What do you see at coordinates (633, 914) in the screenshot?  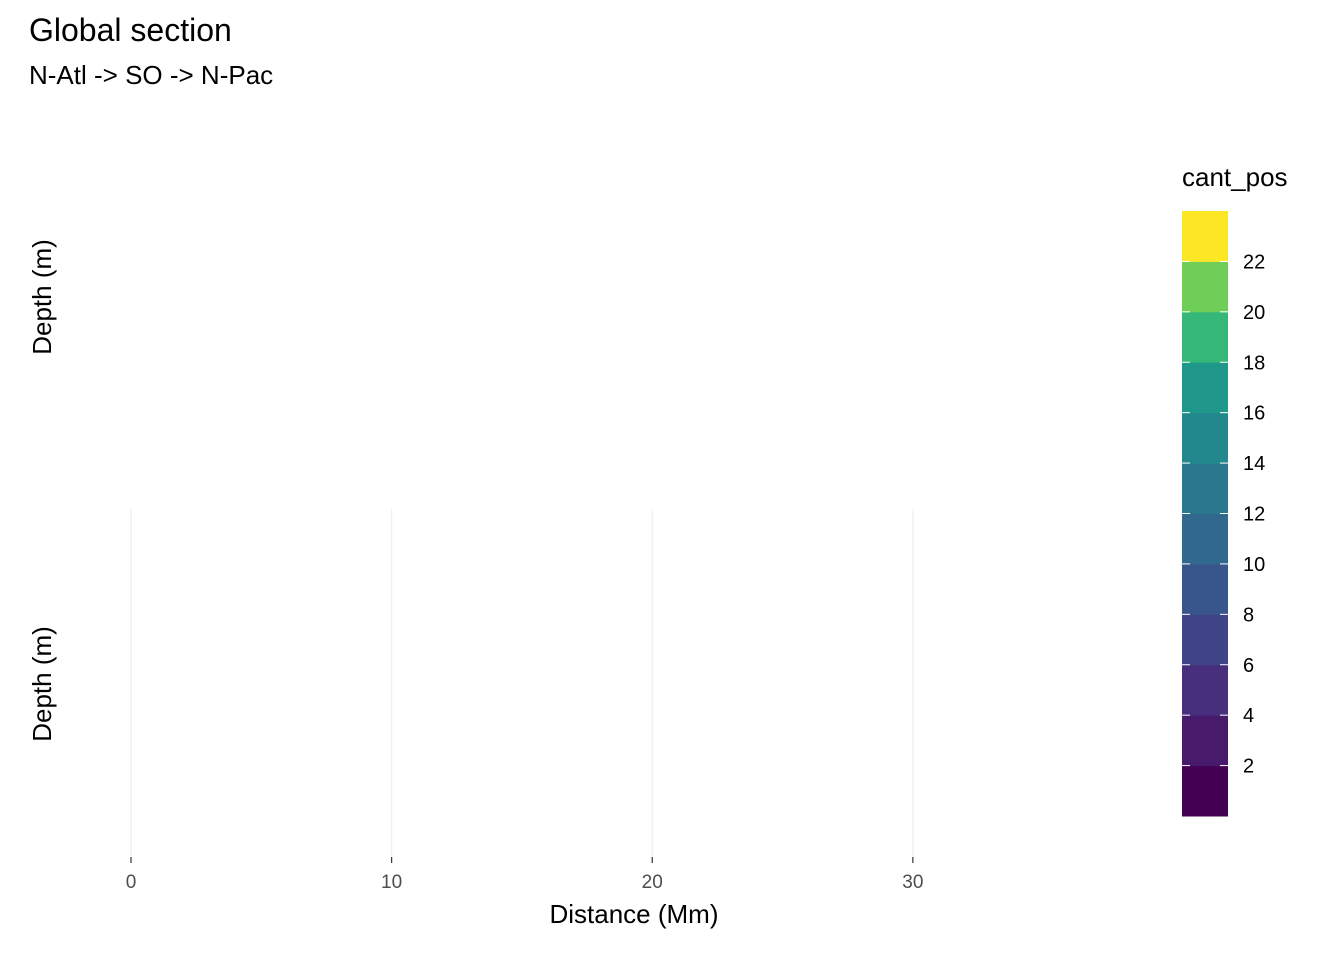 I see `x-axis-title: Distance (Mm)` at bounding box center [633, 914].